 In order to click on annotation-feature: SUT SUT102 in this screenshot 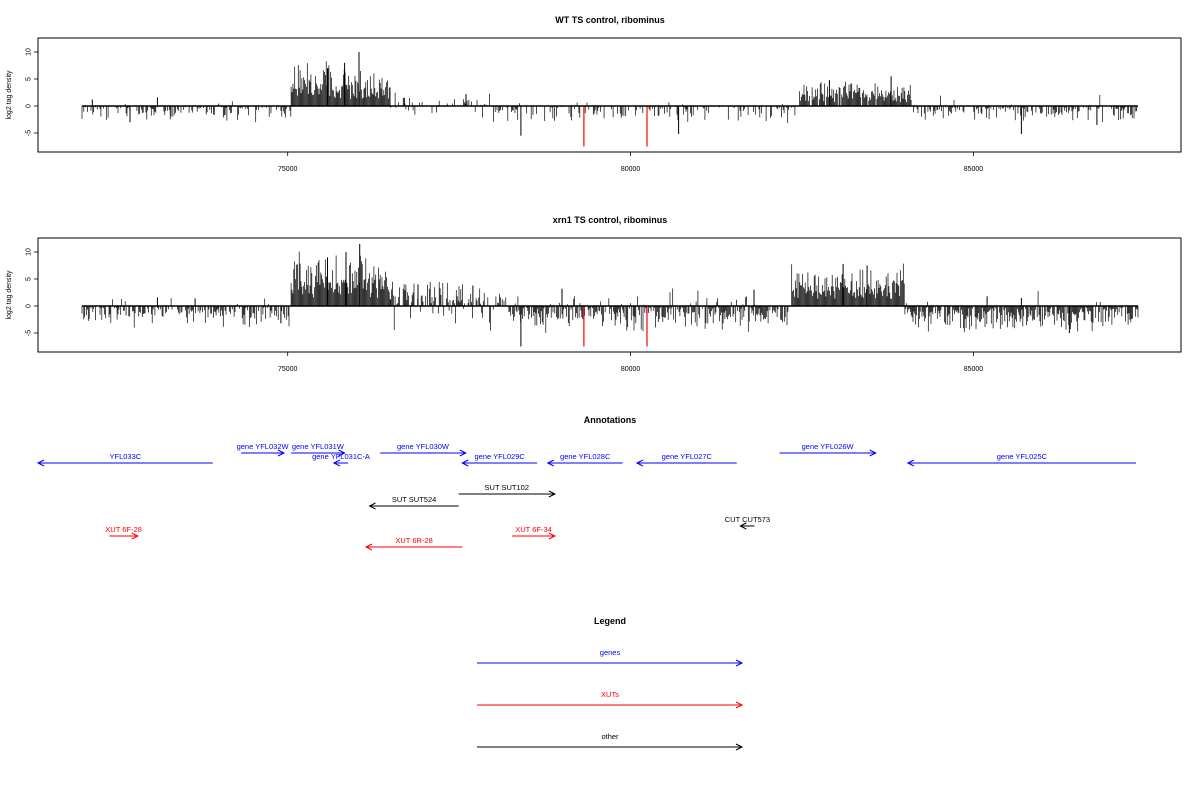, I will do `click(507, 490)`.